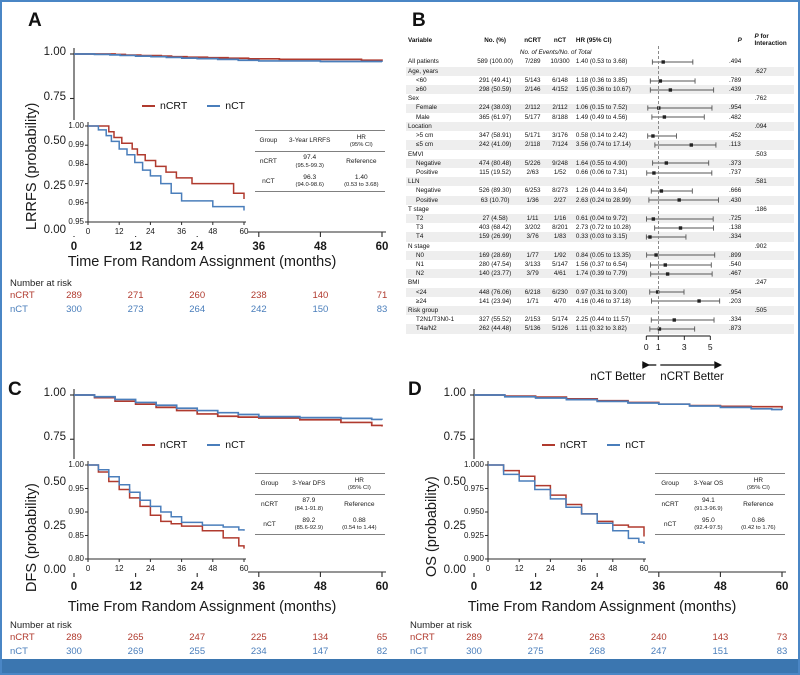 The width and height of the screenshot is (800, 675). What do you see at coordinates (532, 62) in the screenshot?
I see `forest-ncrt: 7/289` at bounding box center [532, 62].